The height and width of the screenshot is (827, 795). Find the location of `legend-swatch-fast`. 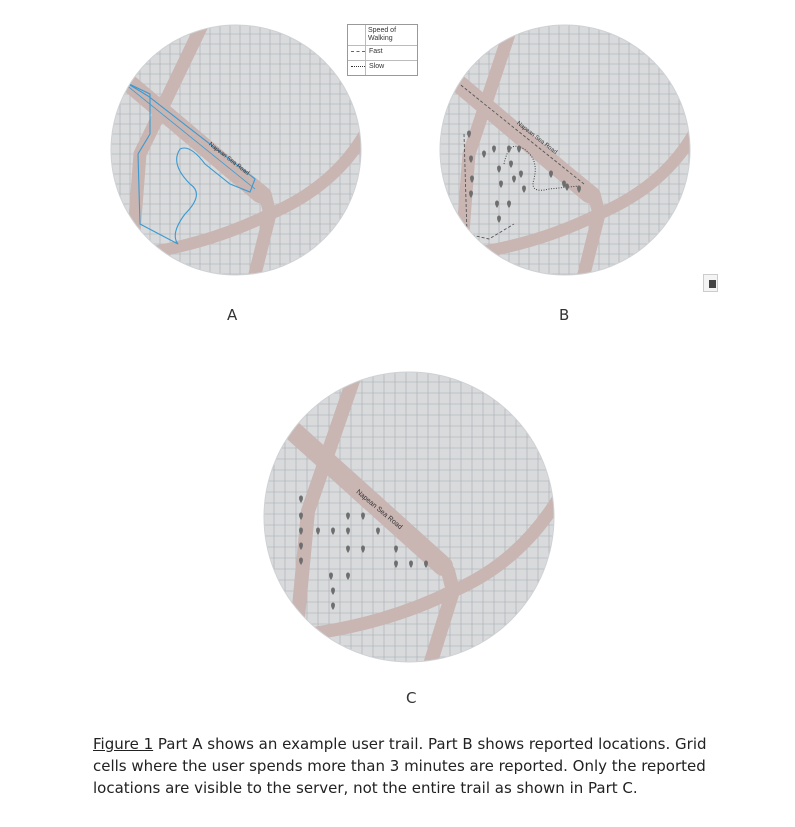

legend-swatch-fast is located at coordinates (358, 51).